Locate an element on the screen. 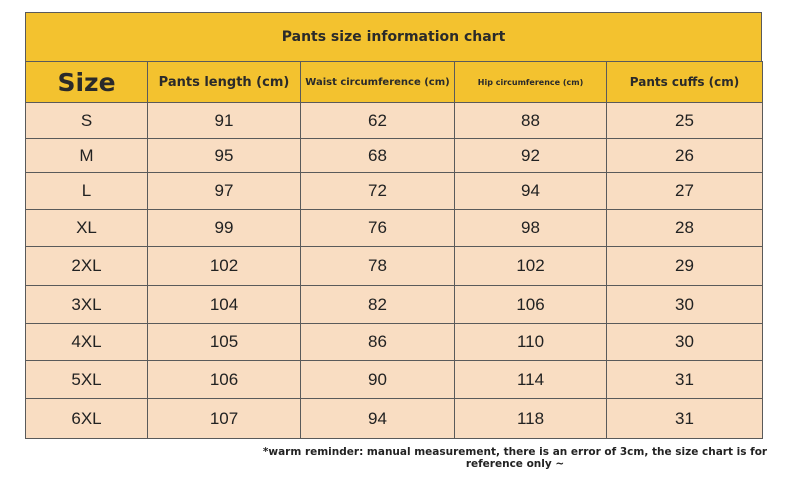 Image resolution: width=790 pixels, height=489 pixels. value-cell: 68 is located at coordinates (377, 155).